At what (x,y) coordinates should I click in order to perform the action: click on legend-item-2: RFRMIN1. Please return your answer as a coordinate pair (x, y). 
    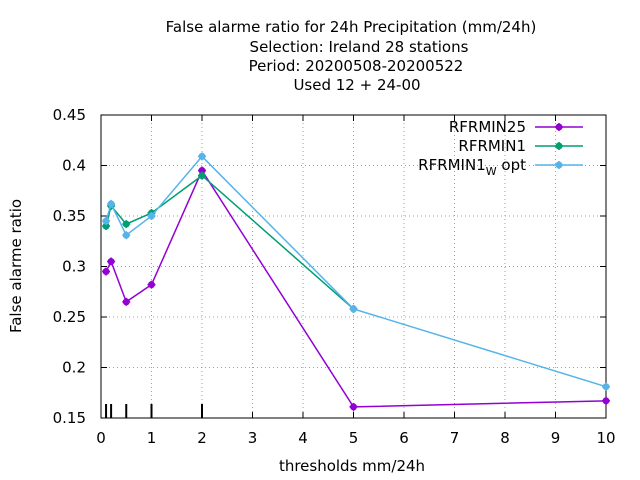
    Looking at the image, I should click on (520, 146).